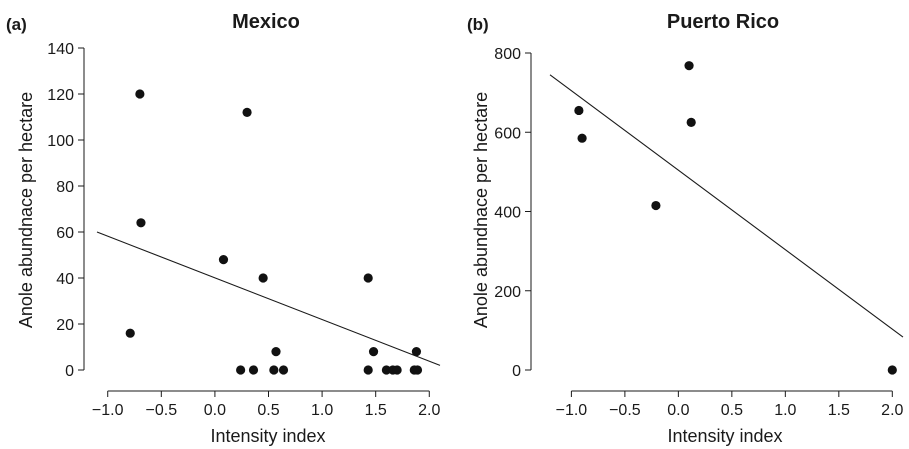 The height and width of the screenshot is (449, 909). I want to click on panel-a-x-tick-label: −0.5, so click(162, 410).